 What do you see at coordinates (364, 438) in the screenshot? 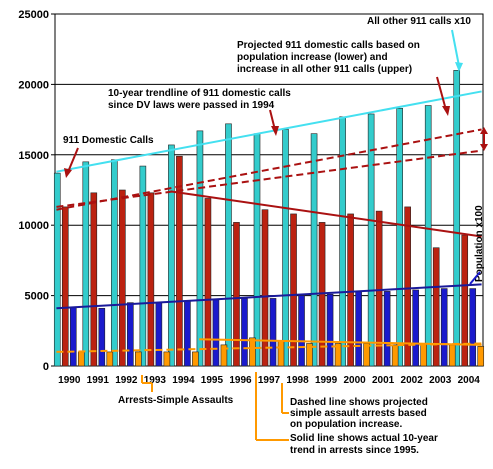
I see `annotation-solid-note: Solid line shows actual 10-year` at bounding box center [364, 438].